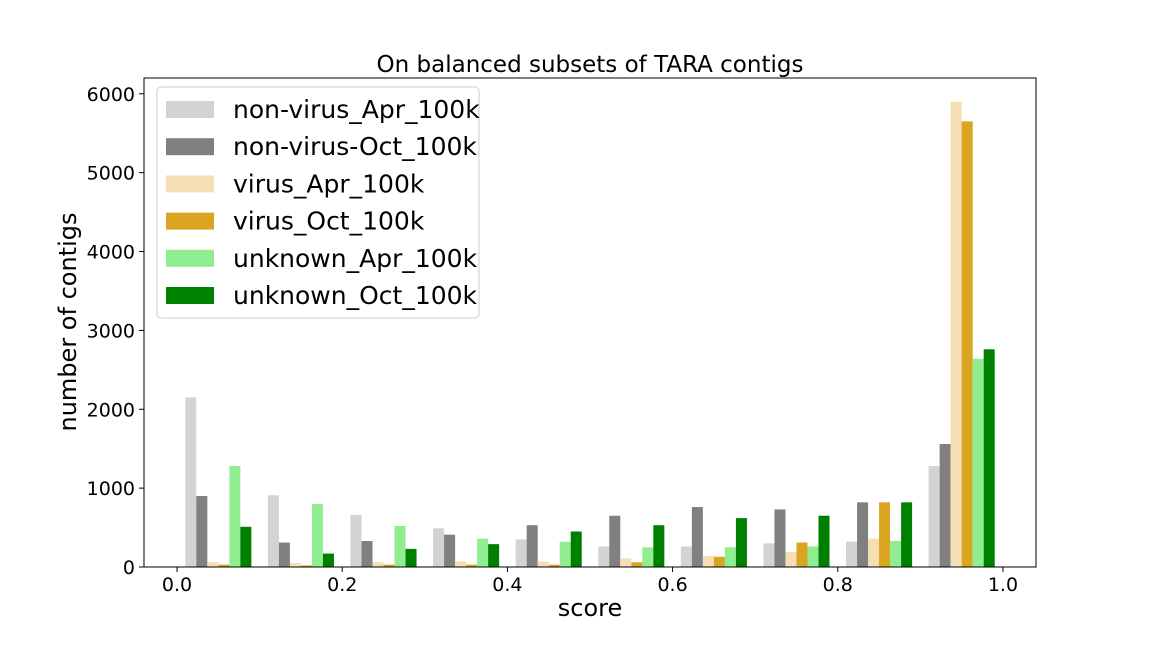  Describe the element at coordinates (111, 253) in the screenshot. I see `y-tick-label: 4000` at that location.